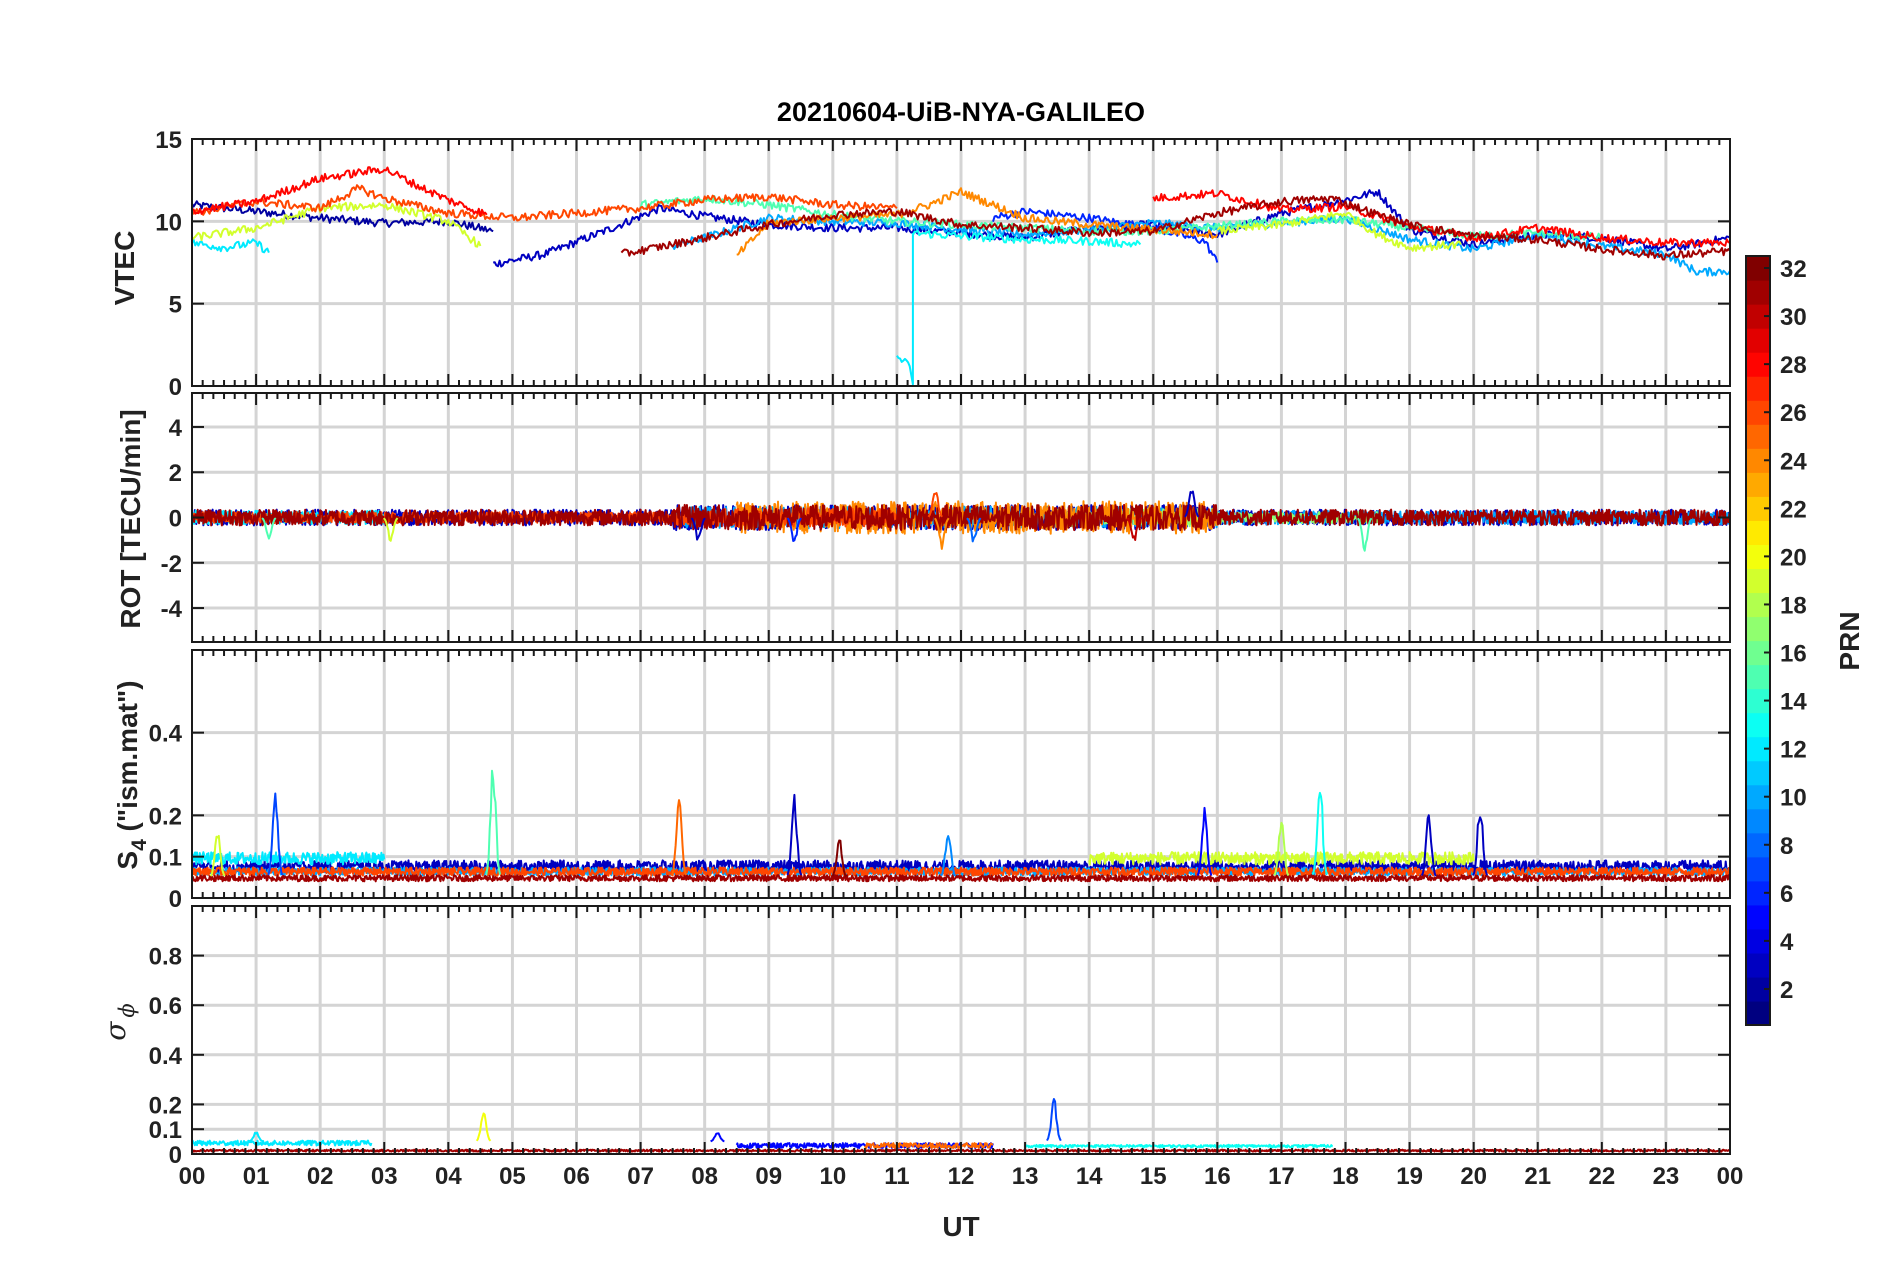  I want to click on x-tick-label: 23, so click(1666, 1176).